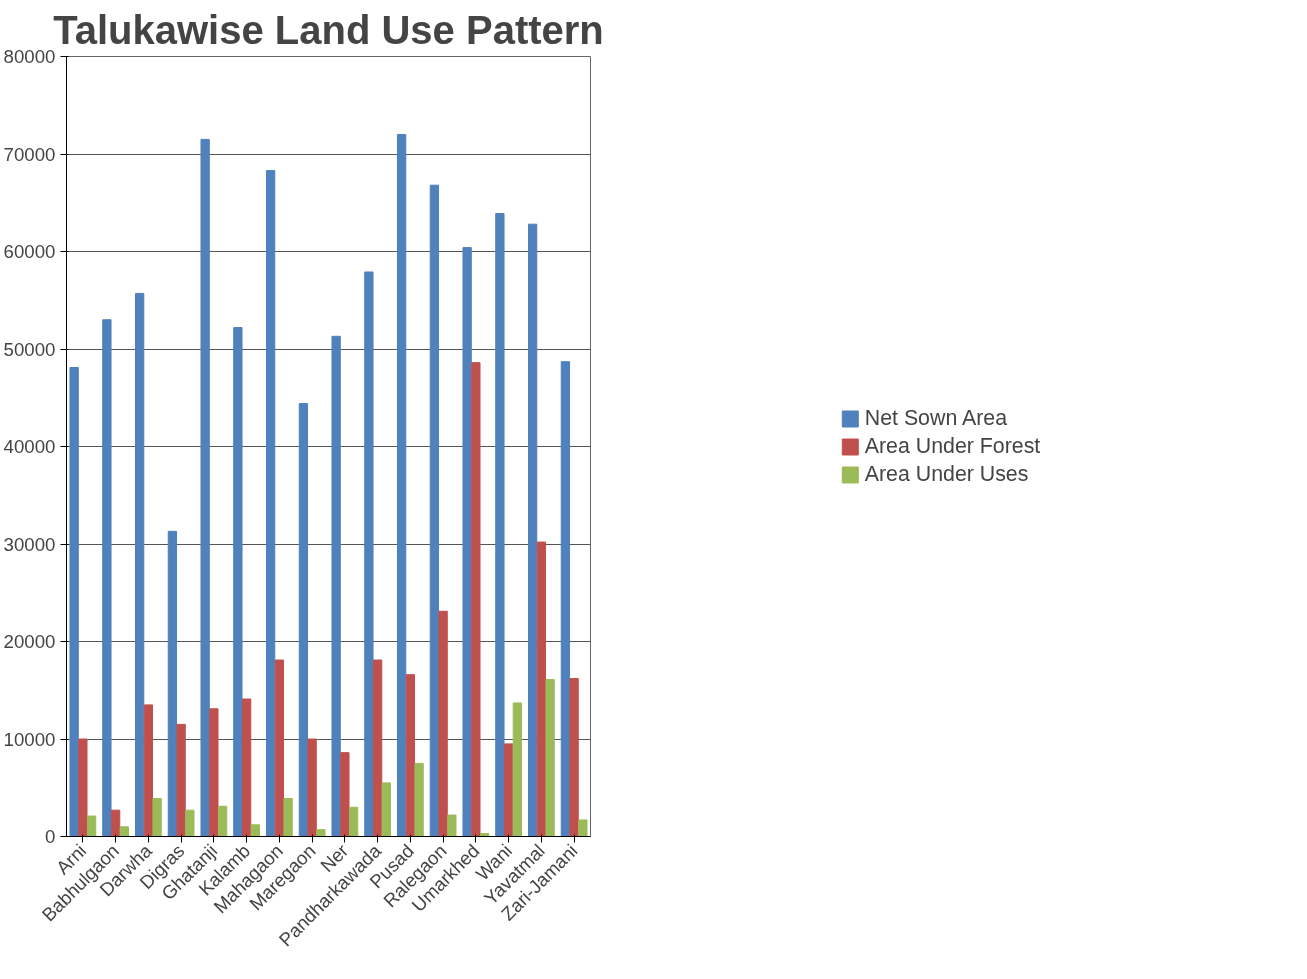 This screenshot has width=1307, height=979. I want to click on chart-title: Talukawise Land Use Pattern, so click(328, 29).